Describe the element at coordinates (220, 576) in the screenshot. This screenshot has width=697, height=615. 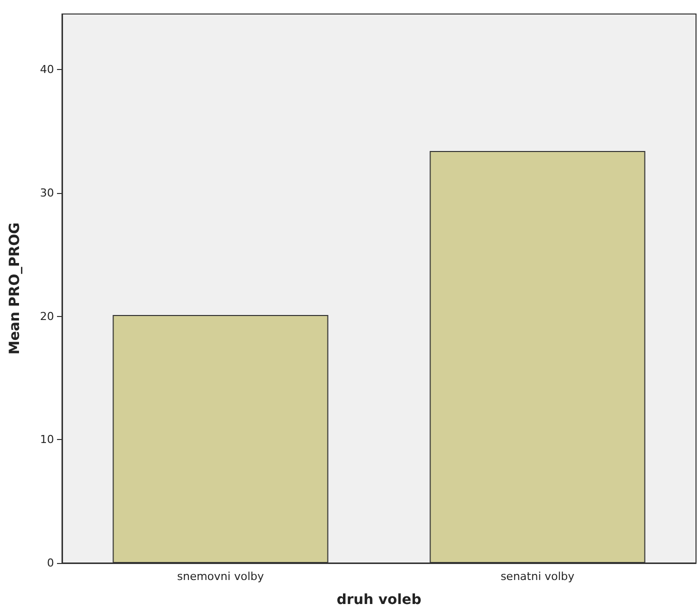
I see `x-tick-label: snemovni volby` at that location.